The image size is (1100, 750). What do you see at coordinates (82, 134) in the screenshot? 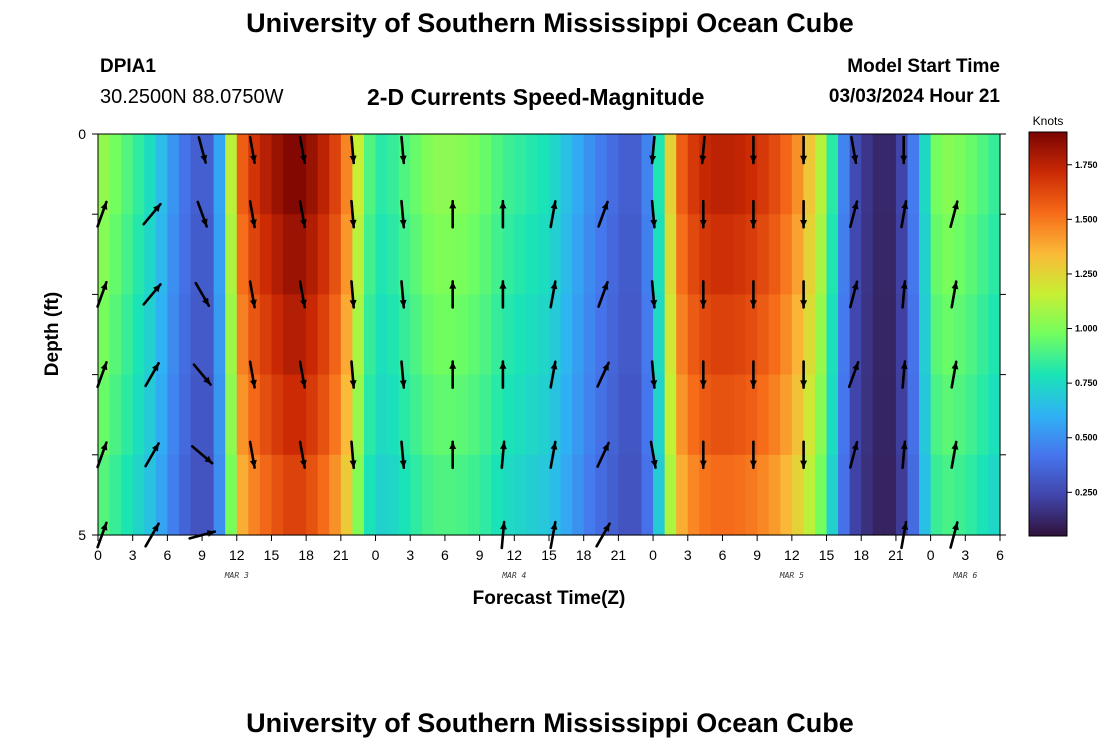
I see `y-tick-label: 0` at bounding box center [82, 134].